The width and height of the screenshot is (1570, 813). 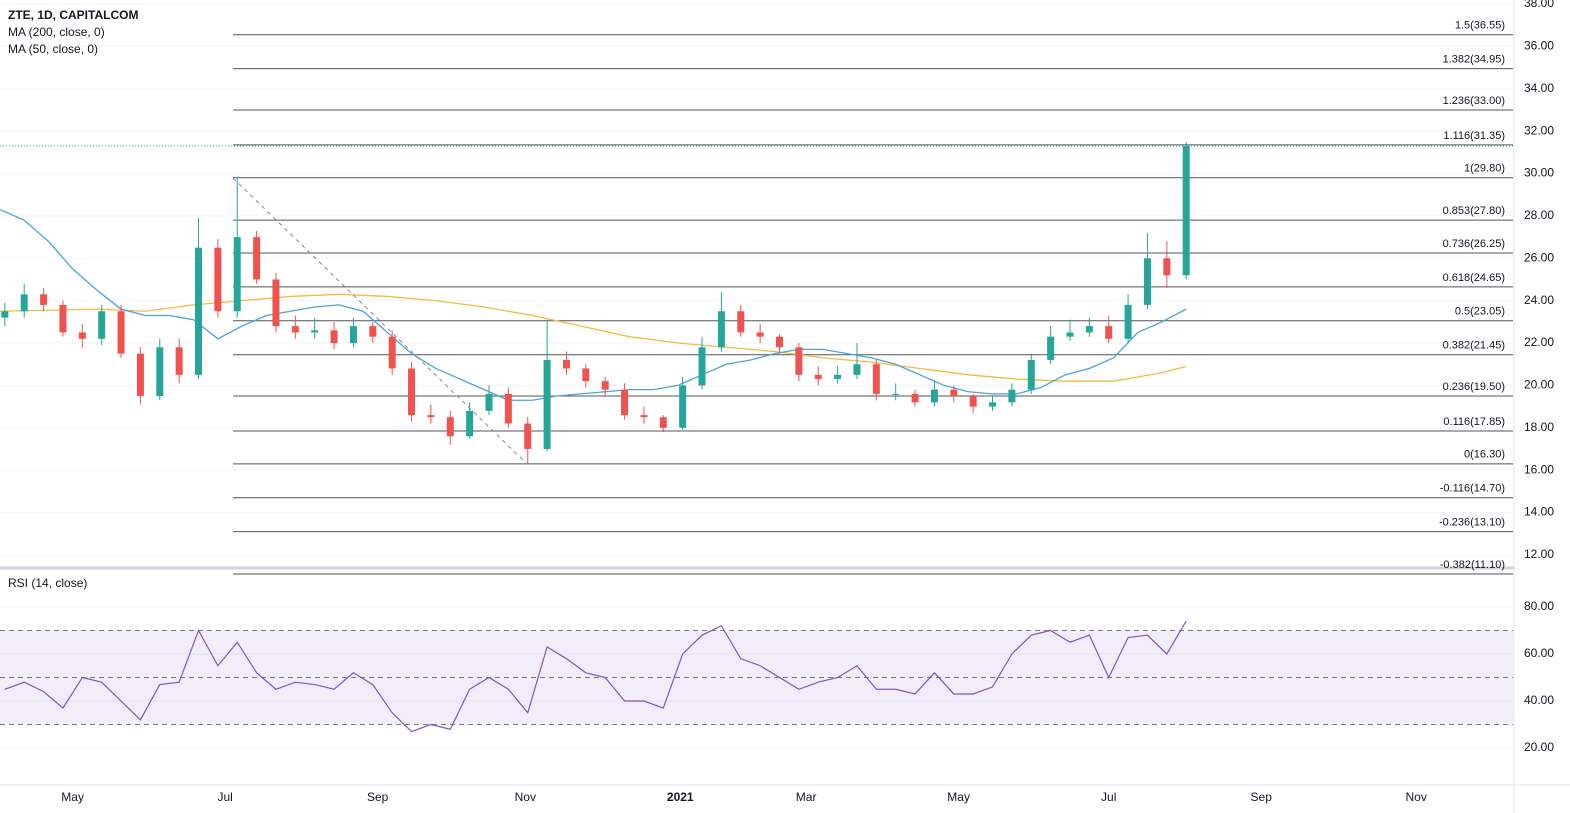 I want to click on fib-level-label: 1.236(33.00), so click(x=1474, y=101).